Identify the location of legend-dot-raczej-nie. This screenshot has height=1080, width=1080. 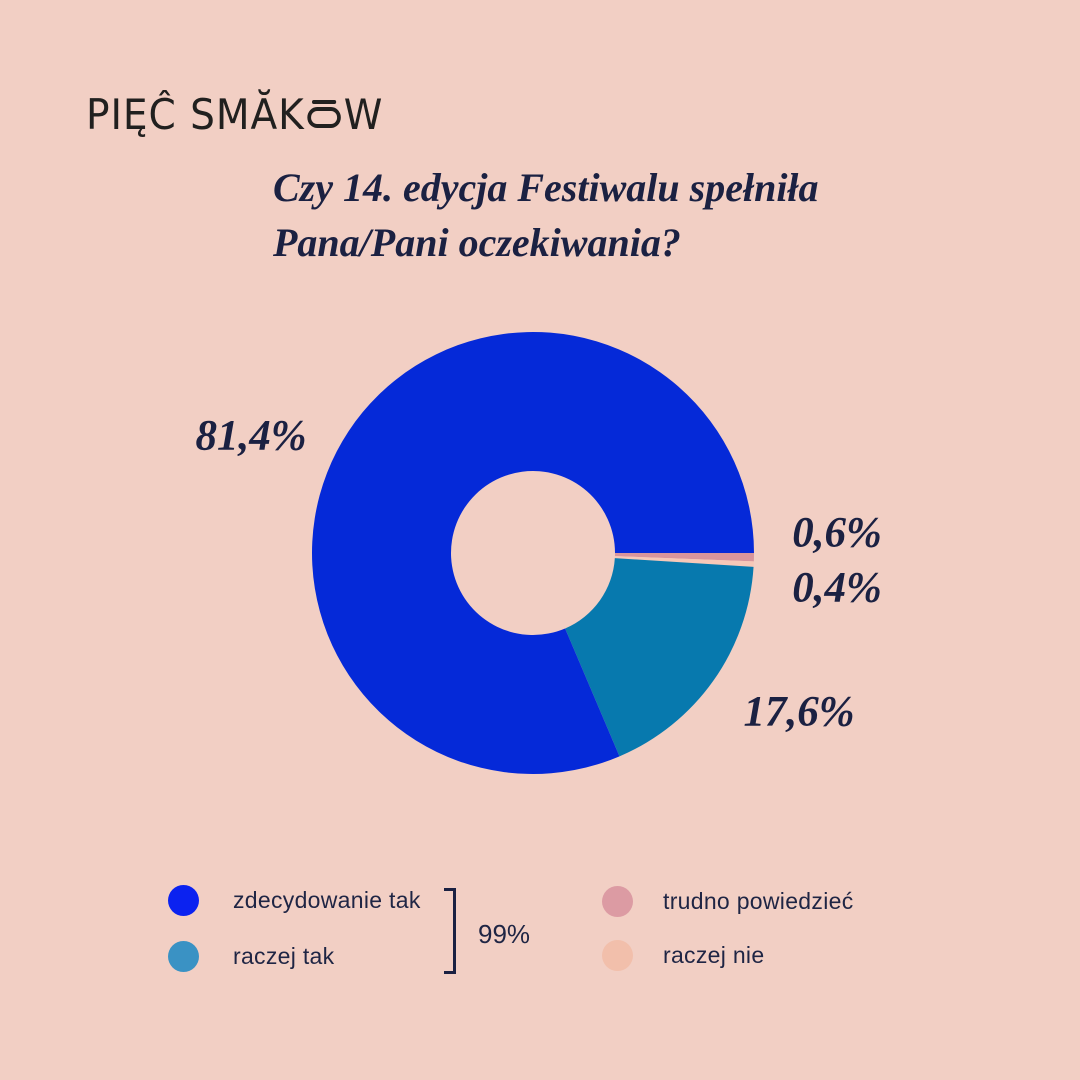
(617, 955).